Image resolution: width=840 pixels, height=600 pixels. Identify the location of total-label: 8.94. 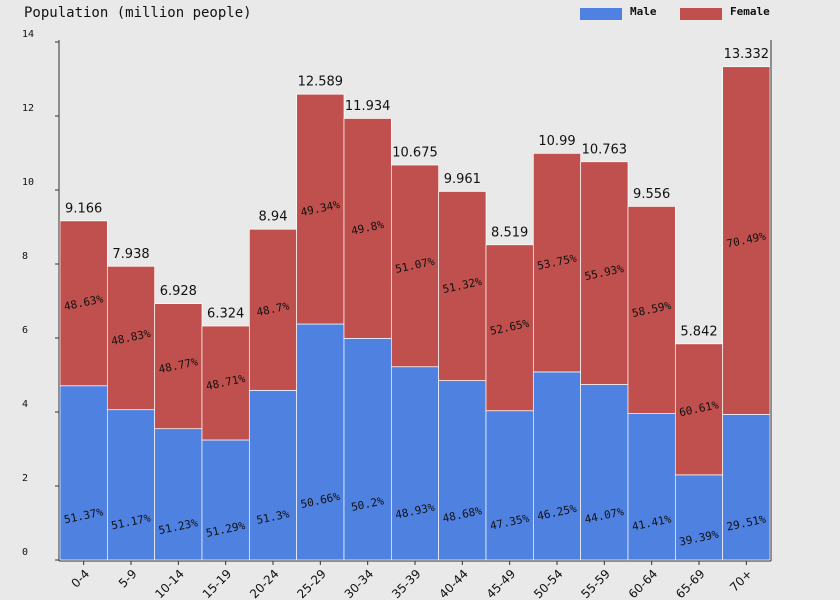
(273, 217).